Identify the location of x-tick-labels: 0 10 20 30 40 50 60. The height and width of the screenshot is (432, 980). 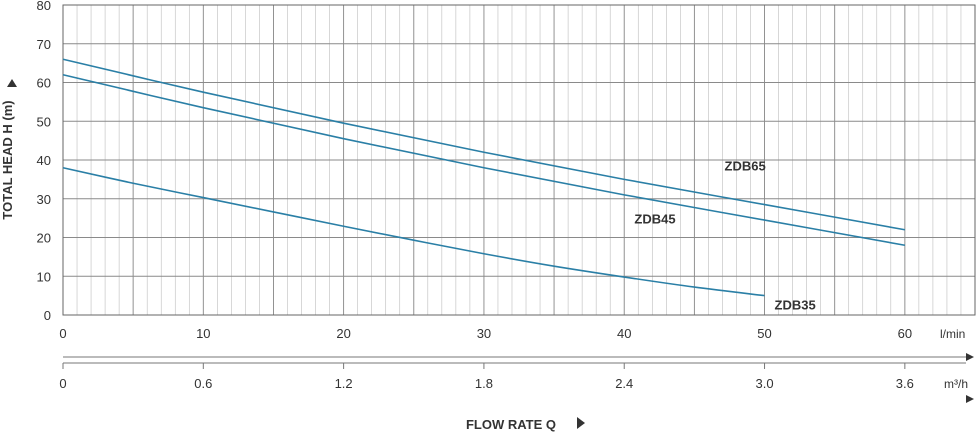
(485, 333).